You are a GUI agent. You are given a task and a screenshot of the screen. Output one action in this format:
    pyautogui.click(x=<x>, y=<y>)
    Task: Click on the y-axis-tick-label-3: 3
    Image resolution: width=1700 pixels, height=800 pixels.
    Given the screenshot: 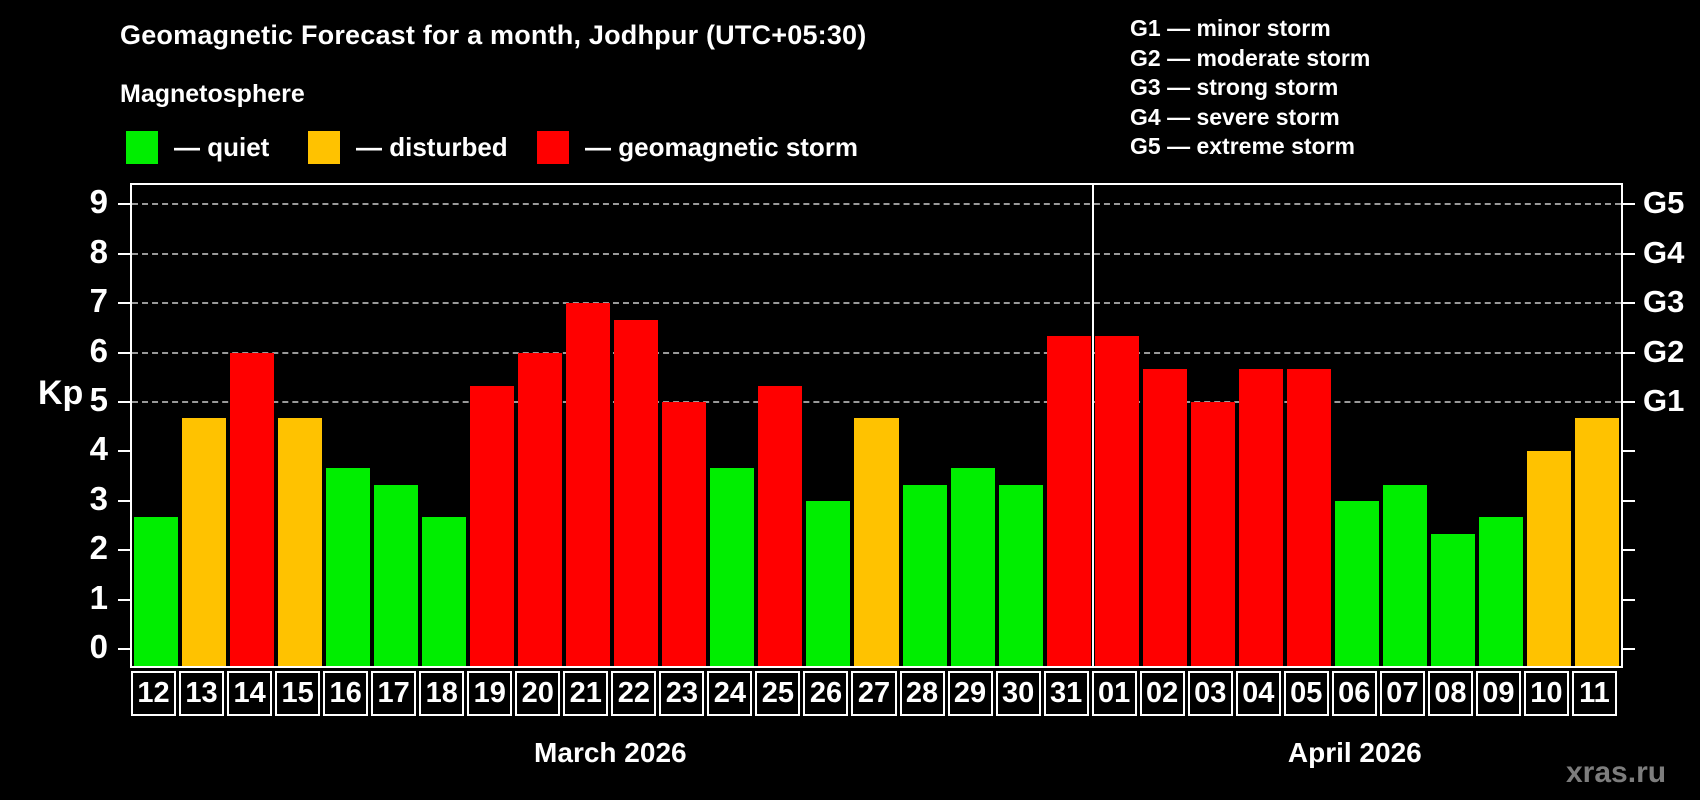 What is the action you would take?
    pyautogui.click(x=98, y=498)
    